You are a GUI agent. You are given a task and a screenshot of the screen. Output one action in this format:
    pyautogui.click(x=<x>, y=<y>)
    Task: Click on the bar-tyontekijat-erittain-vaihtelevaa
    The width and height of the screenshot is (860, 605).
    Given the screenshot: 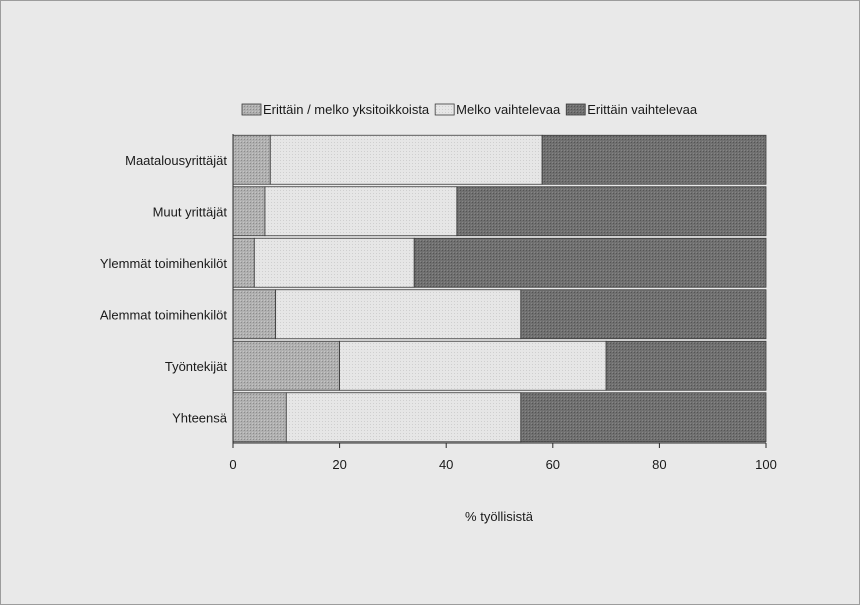 What is the action you would take?
    pyautogui.click(x=686, y=365)
    